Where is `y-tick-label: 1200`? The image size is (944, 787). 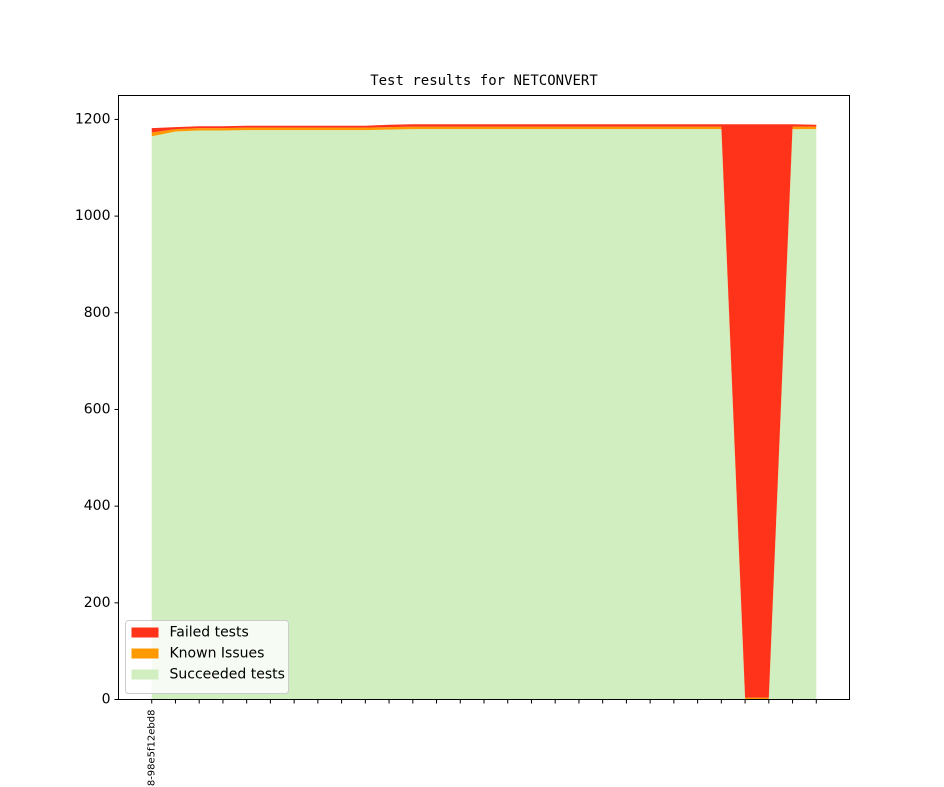
y-tick-label: 1200 is located at coordinates (93, 119).